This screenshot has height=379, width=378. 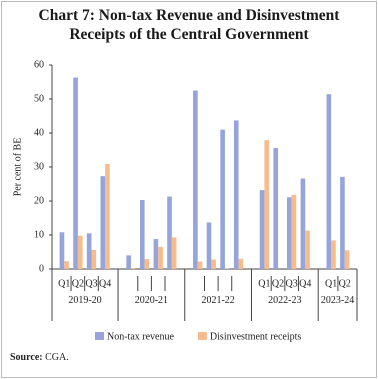 I want to click on legend-label: Disinvestment receipts, so click(x=255, y=336).